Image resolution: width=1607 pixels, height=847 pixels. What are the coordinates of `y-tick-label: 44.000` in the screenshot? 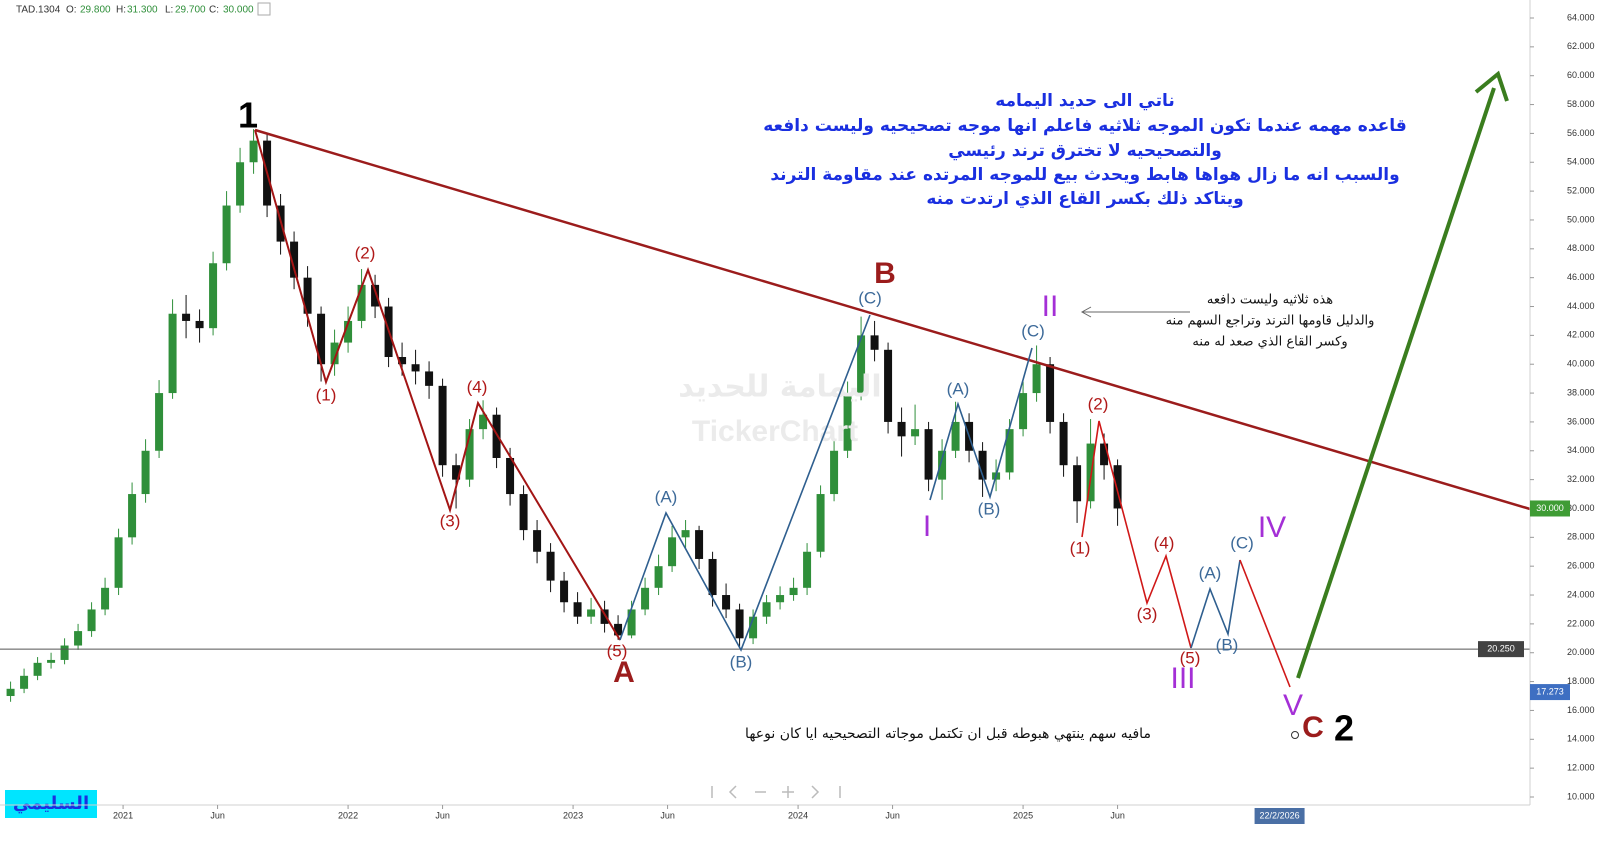 It's located at (1581, 306).